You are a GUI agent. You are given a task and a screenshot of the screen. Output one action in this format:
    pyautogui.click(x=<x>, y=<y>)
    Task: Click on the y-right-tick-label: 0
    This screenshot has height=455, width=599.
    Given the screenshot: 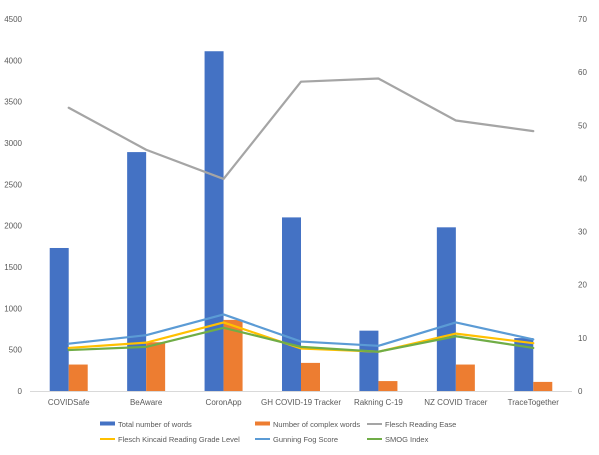 What is the action you would take?
    pyautogui.click(x=580, y=391)
    